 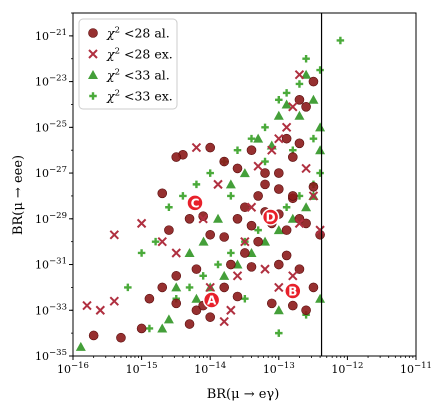 I want to click on x-tick-label: 10−13, so click(x=279, y=368).